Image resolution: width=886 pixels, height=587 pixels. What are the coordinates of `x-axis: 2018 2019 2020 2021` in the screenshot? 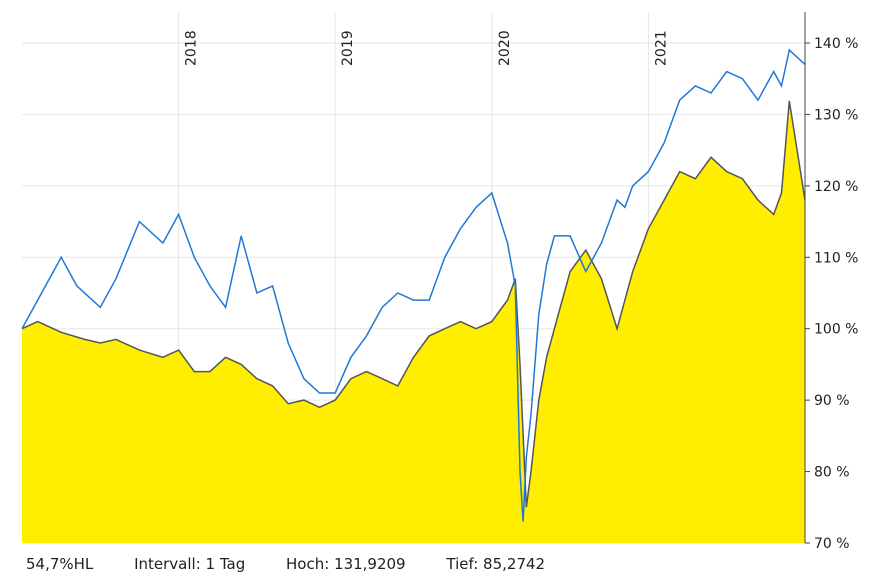 It's located at (427, 48).